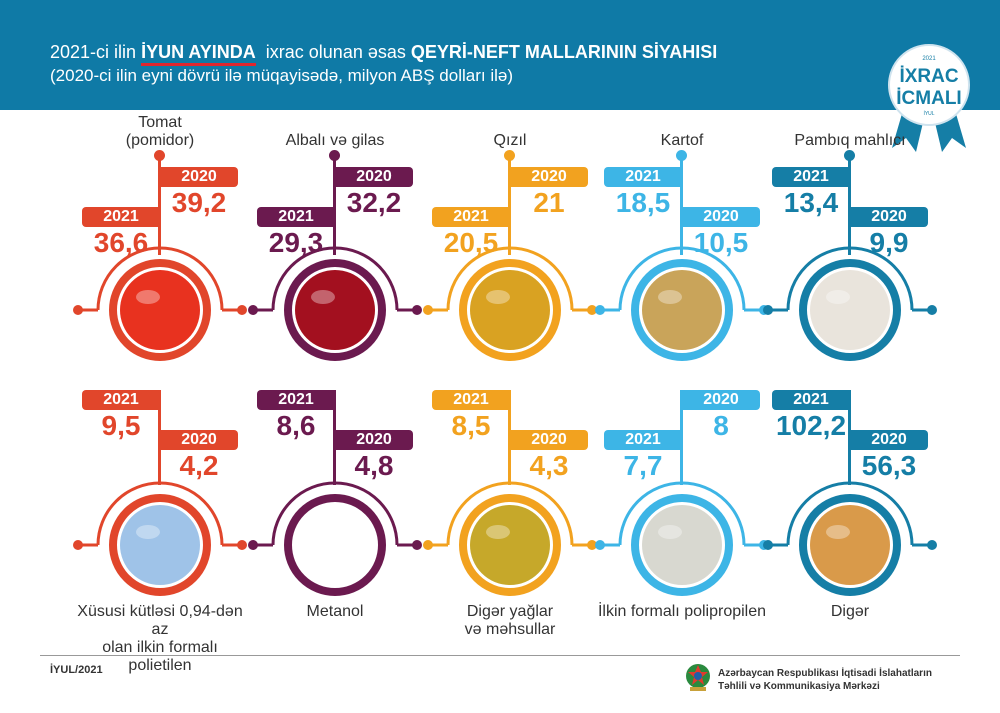  What do you see at coordinates (510, 545) in the screenshot?
I see `oil-bottle-icon` at bounding box center [510, 545].